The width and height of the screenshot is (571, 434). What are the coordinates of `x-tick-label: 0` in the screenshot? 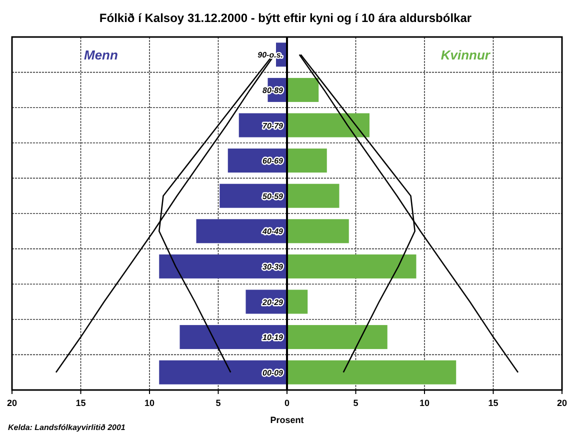 It's located at (287, 403).